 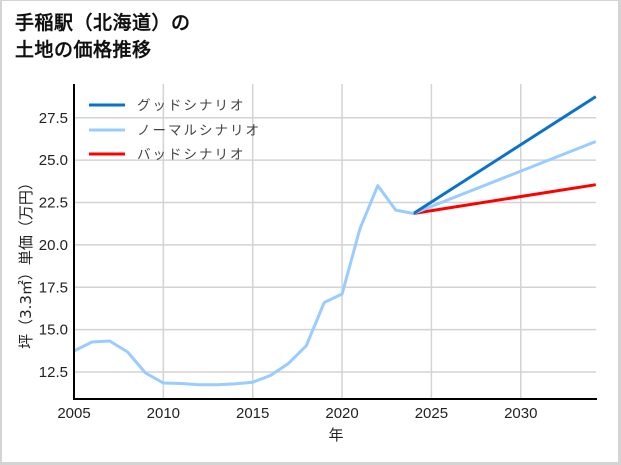 What do you see at coordinates (73, 413) in the screenshot?
I see `x-tick-label: 2005` at bounding box center [73, 413].